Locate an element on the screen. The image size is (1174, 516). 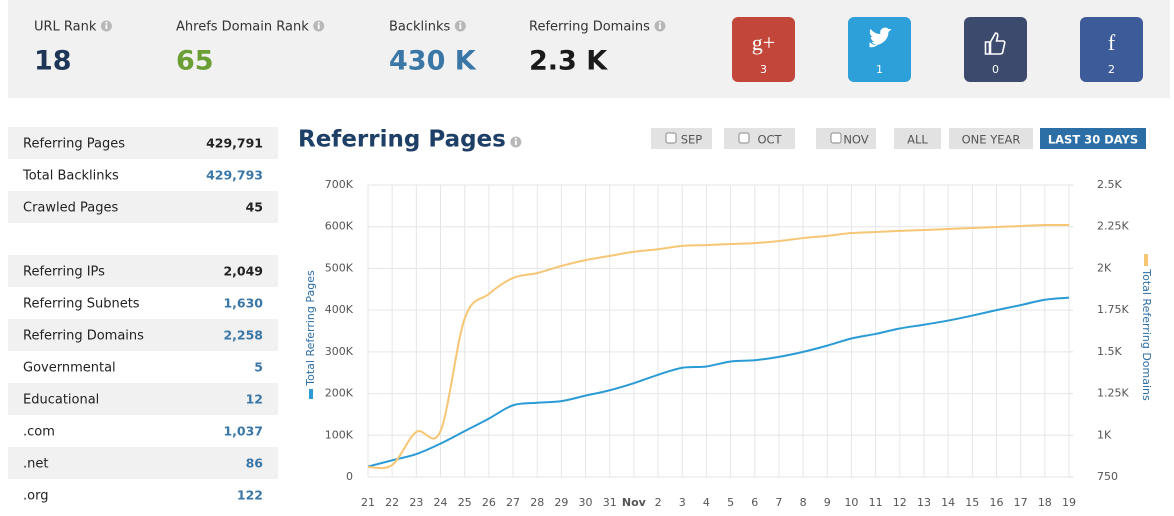
x-tick-label: 3 is located at coordinates (682, 502).